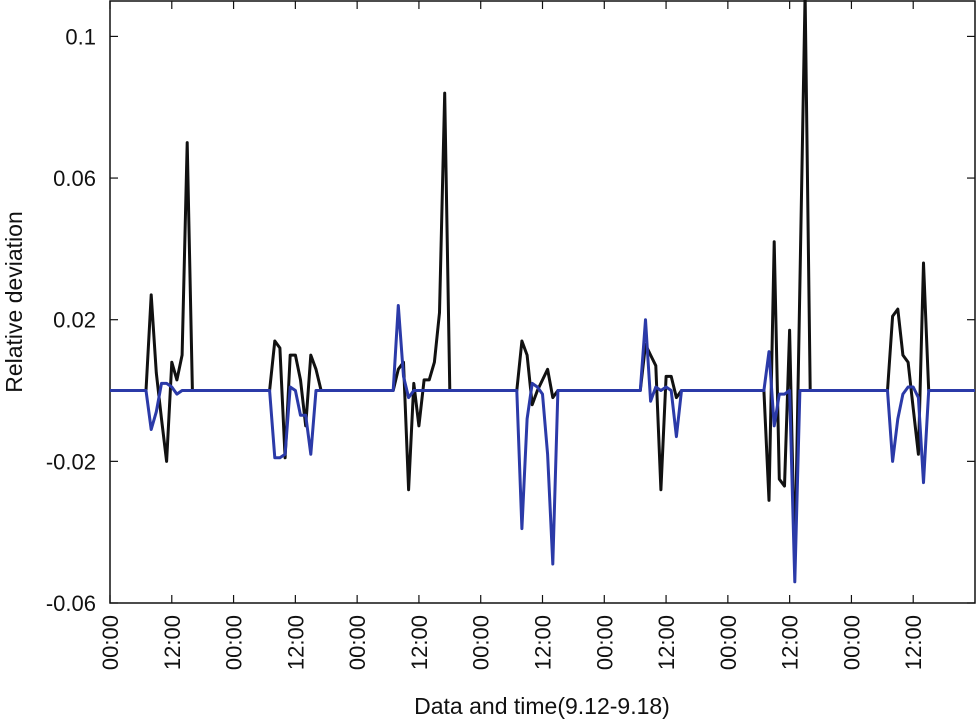 This screenshot has height=728, width=980. I want to click on x-axis-label: Data and time(9.12-9.18), so click(542, 706).